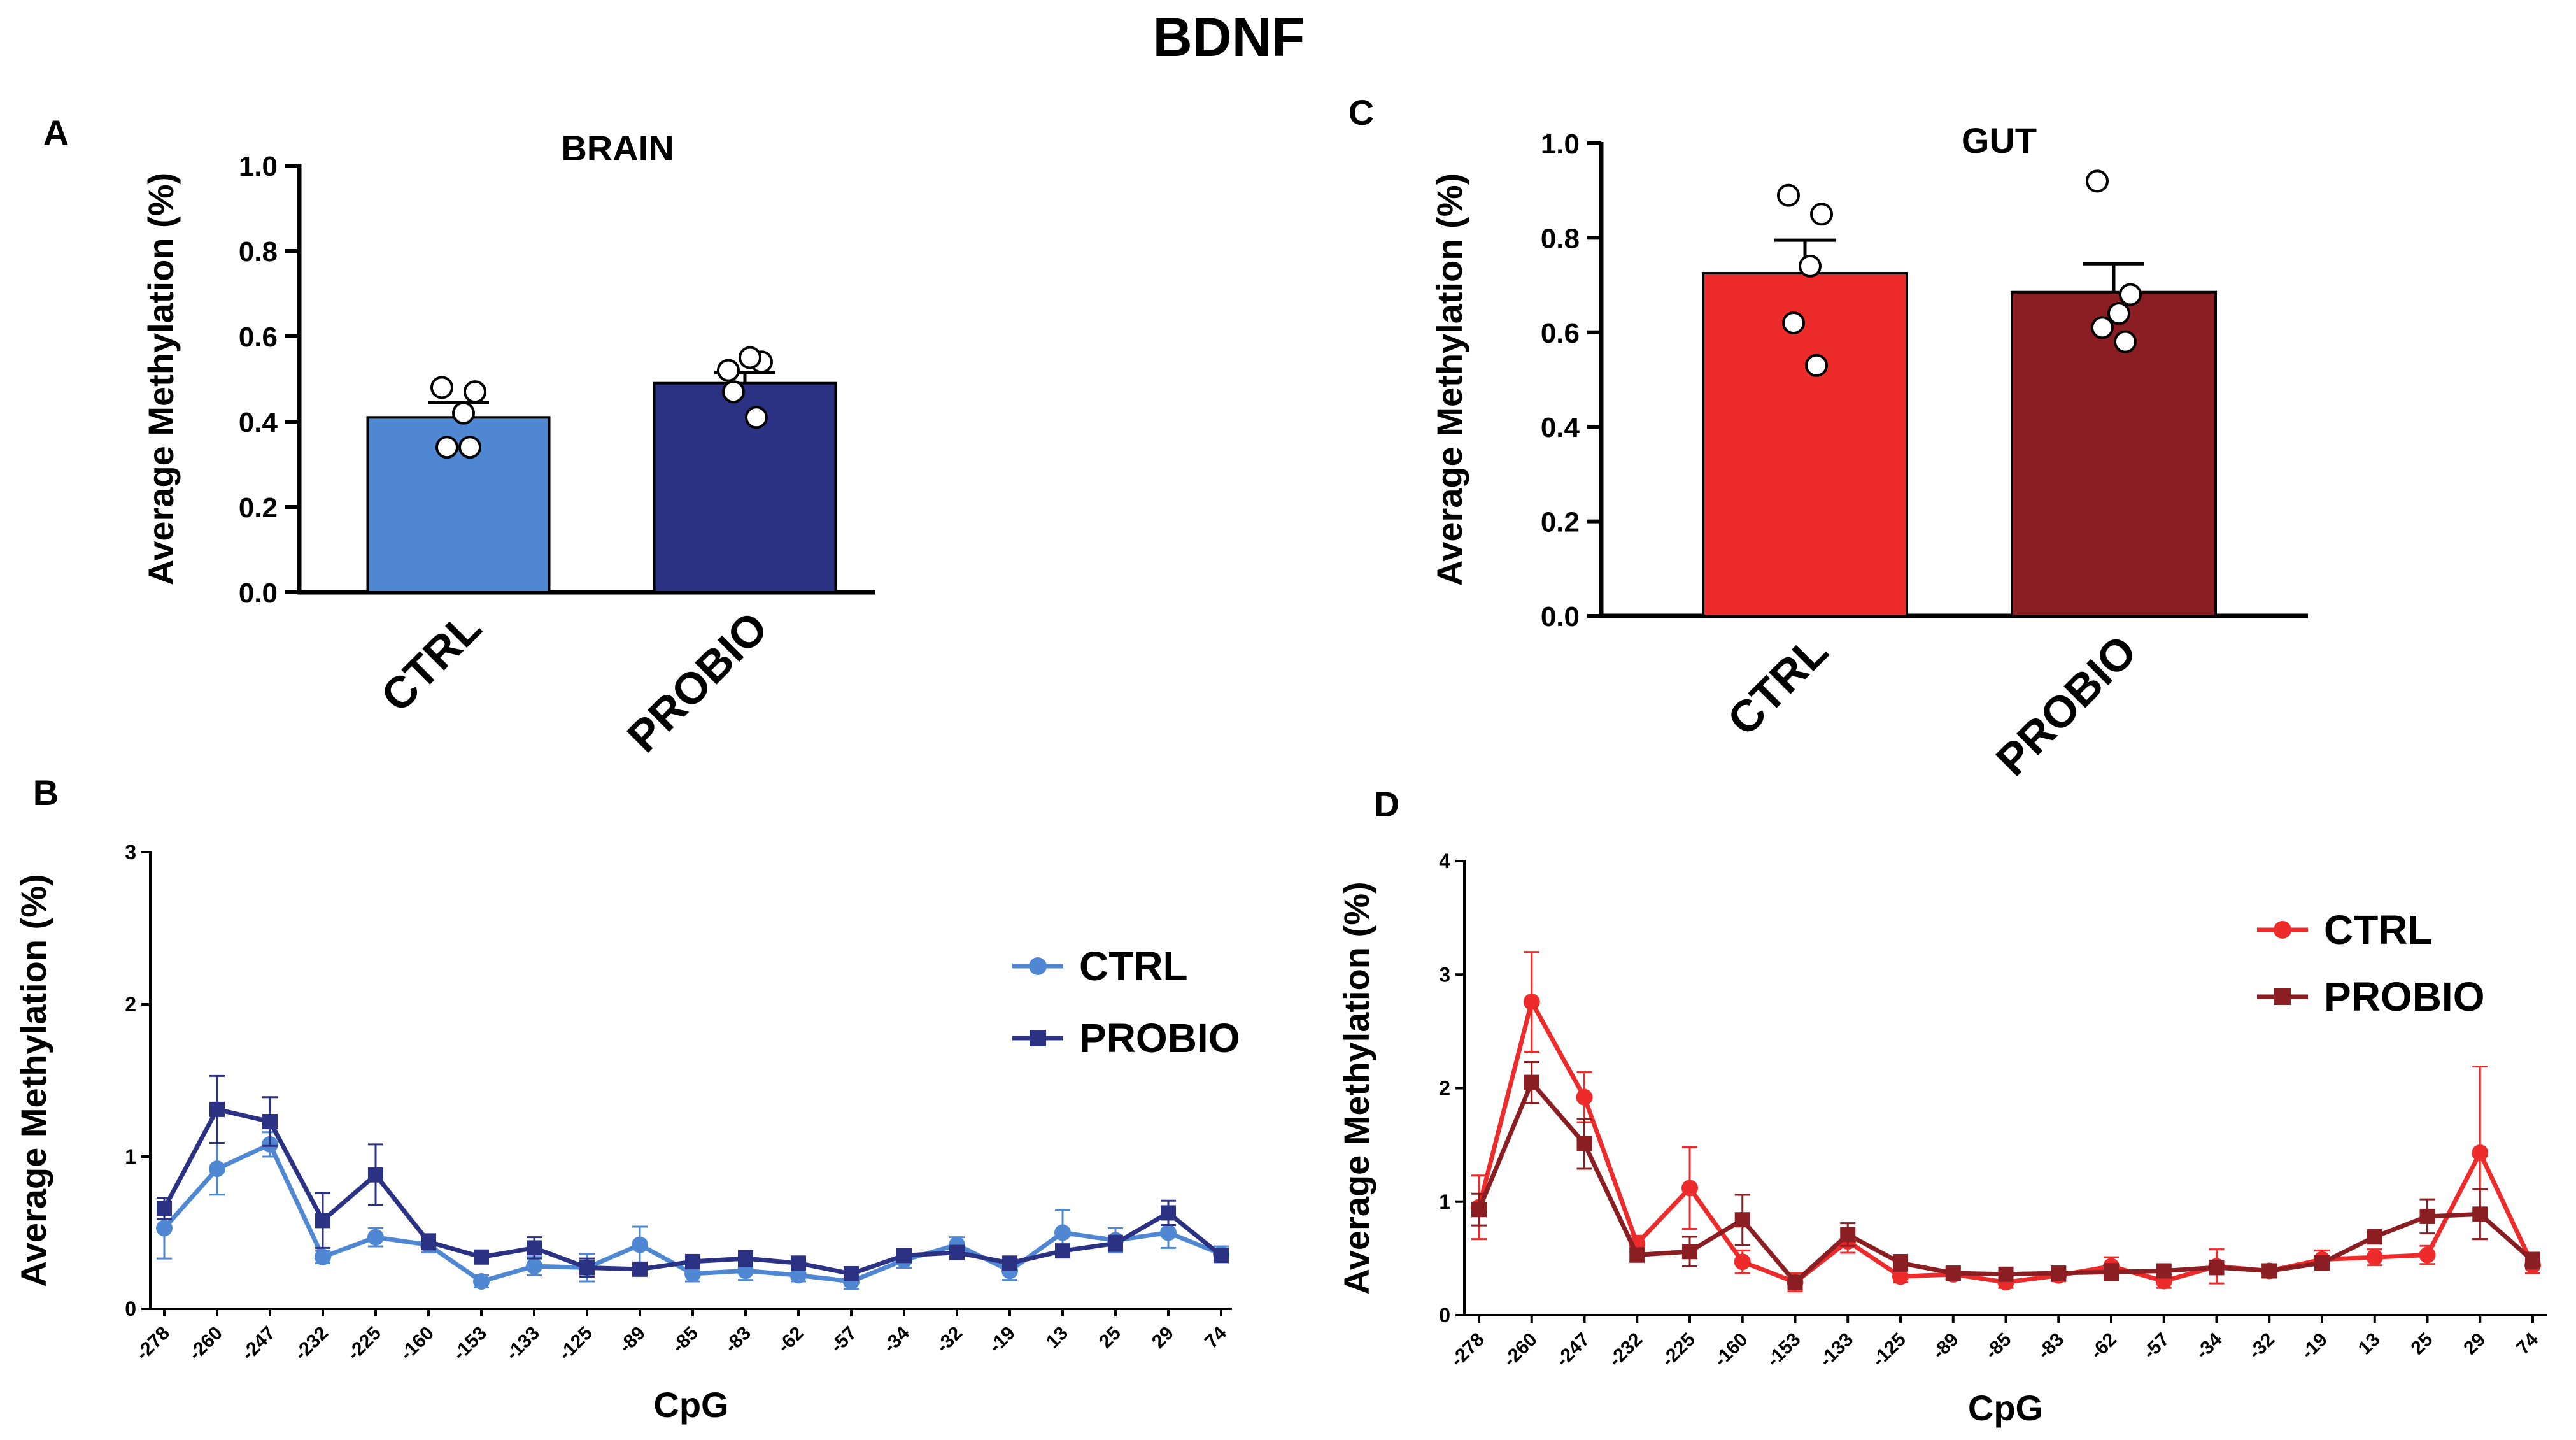  Describe the element at coordinates (1468, 1350) in the screenshot. I see `x-tick-label: -278` at that location.